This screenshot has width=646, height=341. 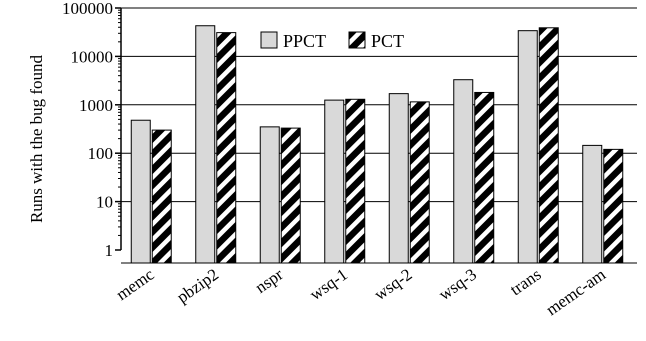 What do you see at coordinates (36, 138) in the screenshot?
I see `y-axis-label: Runs with the bug found` at bounding box center [36, 138].